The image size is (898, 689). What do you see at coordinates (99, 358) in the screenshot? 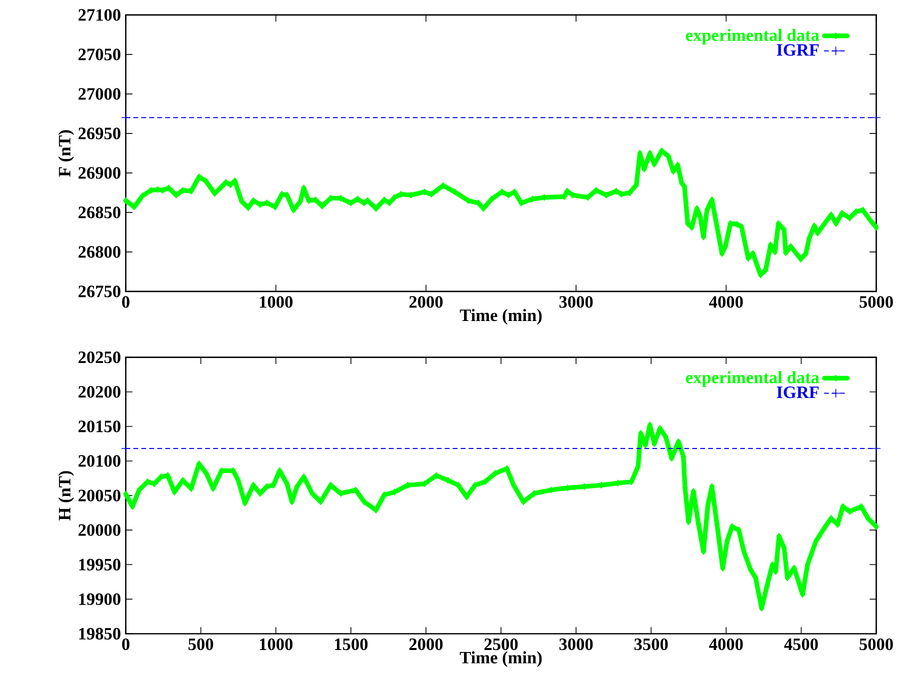
I see `y-tick-label: 20250` at bounding box center [99, 358].